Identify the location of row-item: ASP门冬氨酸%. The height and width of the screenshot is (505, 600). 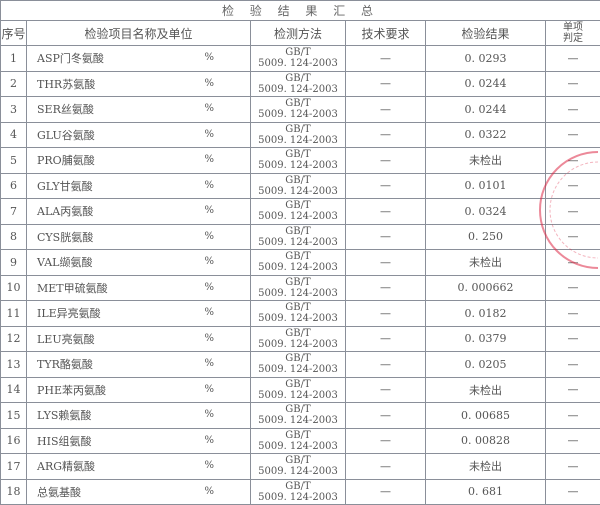
(139, 59).